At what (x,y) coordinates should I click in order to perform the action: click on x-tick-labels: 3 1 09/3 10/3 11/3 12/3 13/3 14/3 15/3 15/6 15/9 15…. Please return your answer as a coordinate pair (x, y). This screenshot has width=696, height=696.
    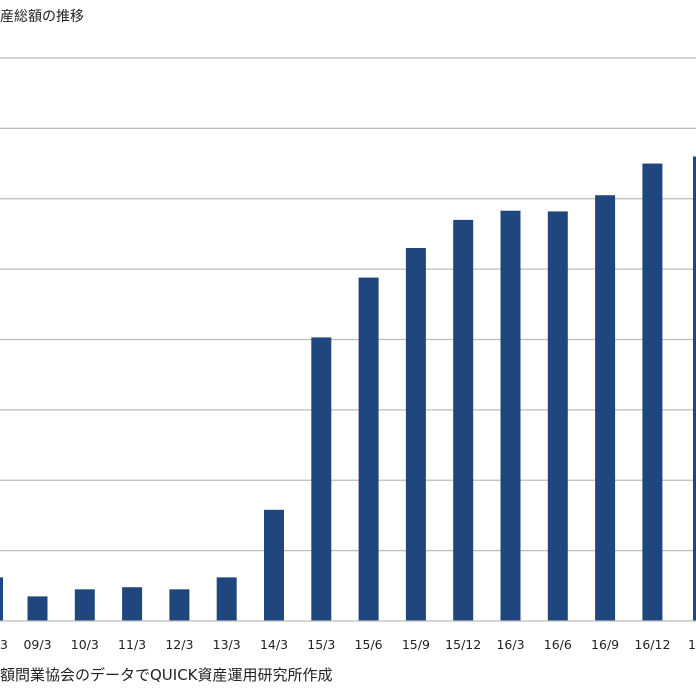
    Looking at the image, I should click on (348, 644).